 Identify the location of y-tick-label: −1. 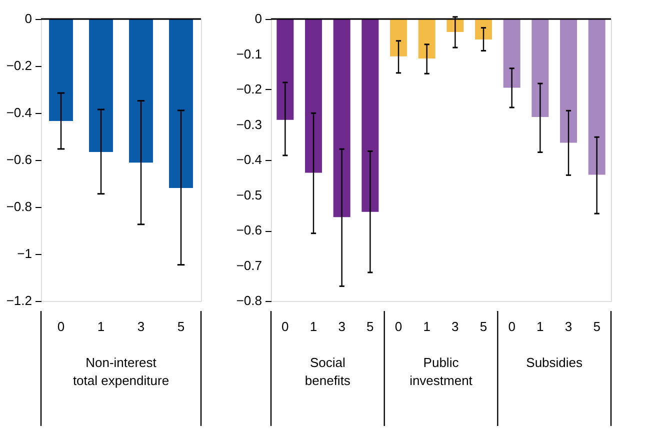
(24, 253).